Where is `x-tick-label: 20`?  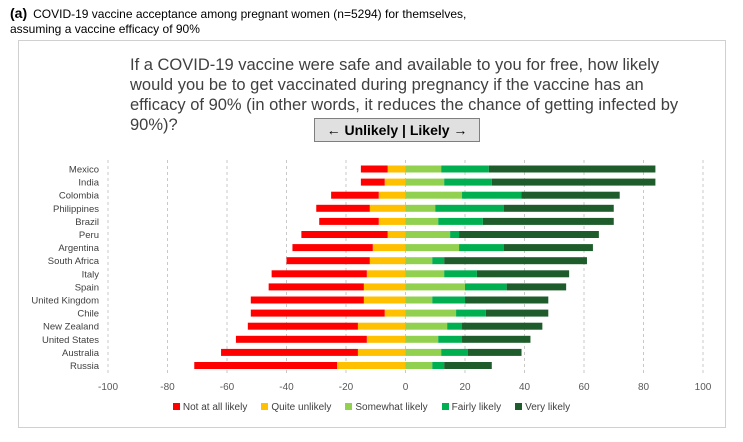 x-tick-label: 20 is located at coordinates (465, 387).